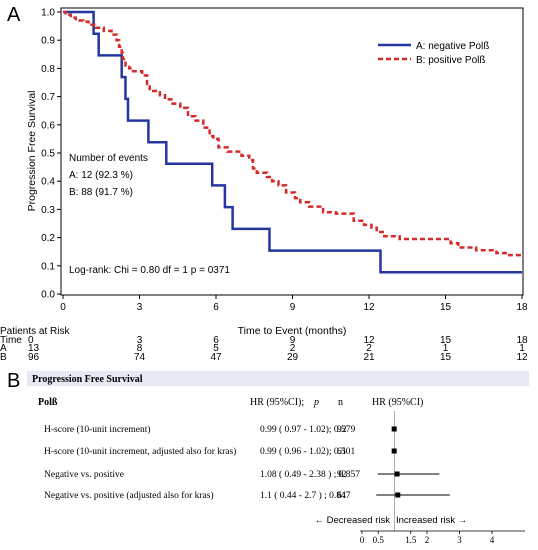  What do you see at coordinates (340, 402) in the screenshot?
I see `forest-header-n: n` at bounding box center [340, 402].